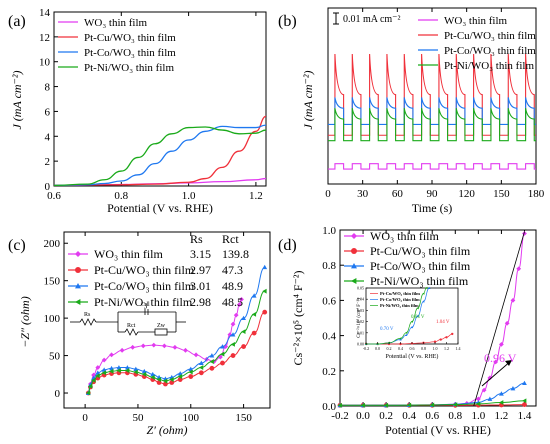 The height and width of the screenshot is (444, 550). I want to click on equivalent-circuit, so click(128, 322).